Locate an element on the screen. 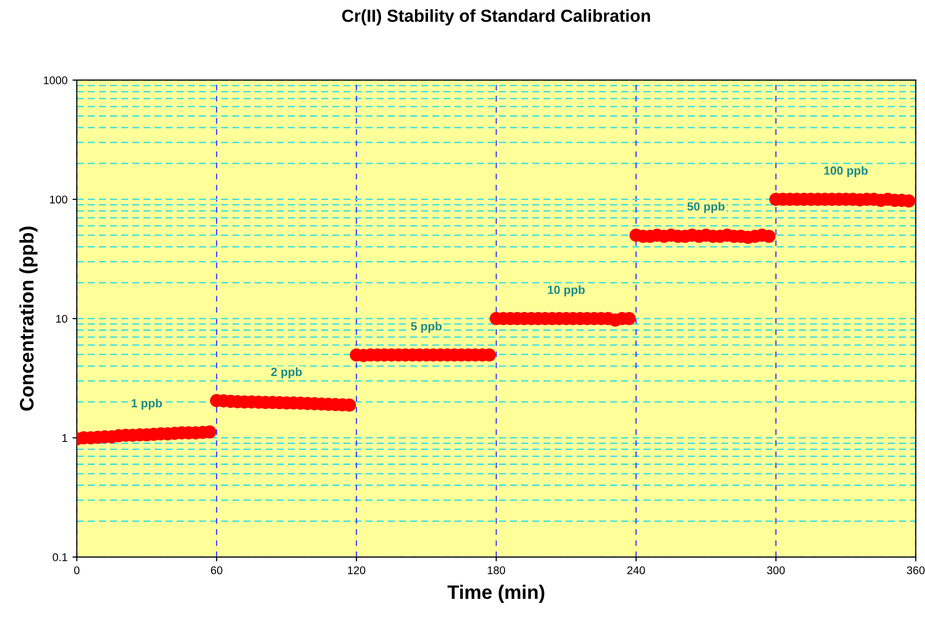 Image resolution: width=925 pixels, height=621 pixels. y-tick-label: 10 is located at coordinates (62, 318).